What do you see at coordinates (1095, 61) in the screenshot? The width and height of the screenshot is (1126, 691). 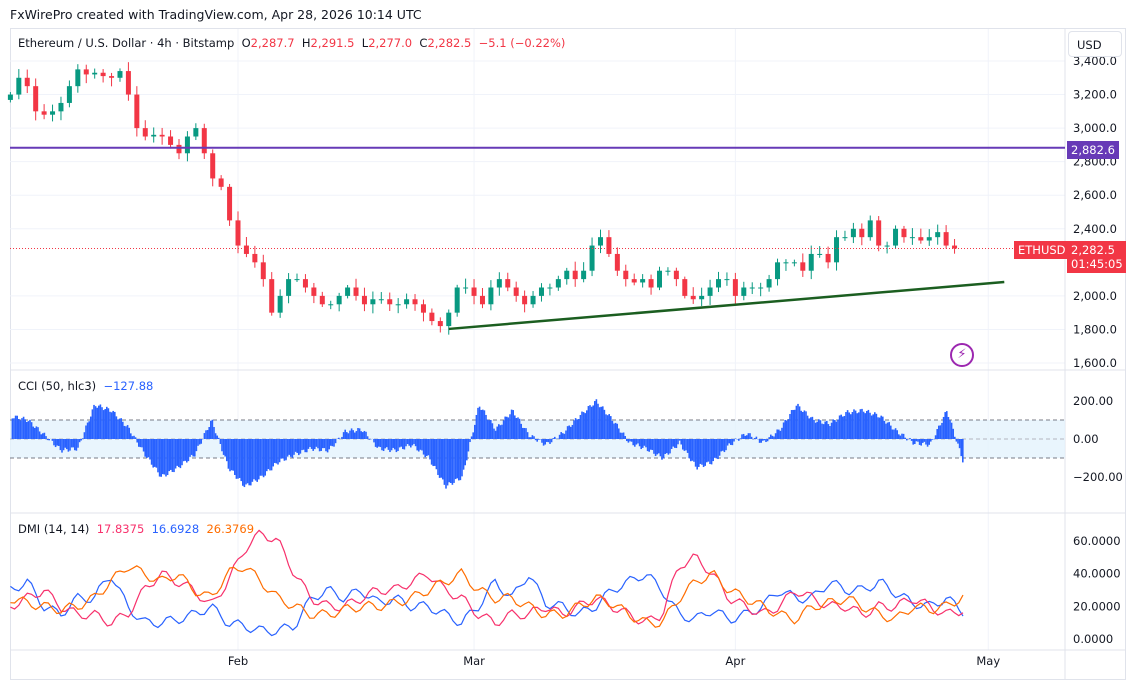 I see `price-tick-label: 3,400.0` at bounding box center [1095, 61].